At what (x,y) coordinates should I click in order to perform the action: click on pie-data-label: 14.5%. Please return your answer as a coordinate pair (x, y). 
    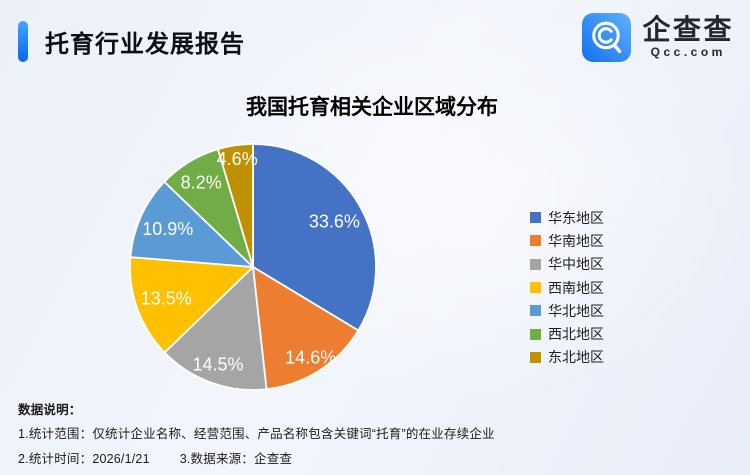
    Looking at the image, I should click on (217, 365).